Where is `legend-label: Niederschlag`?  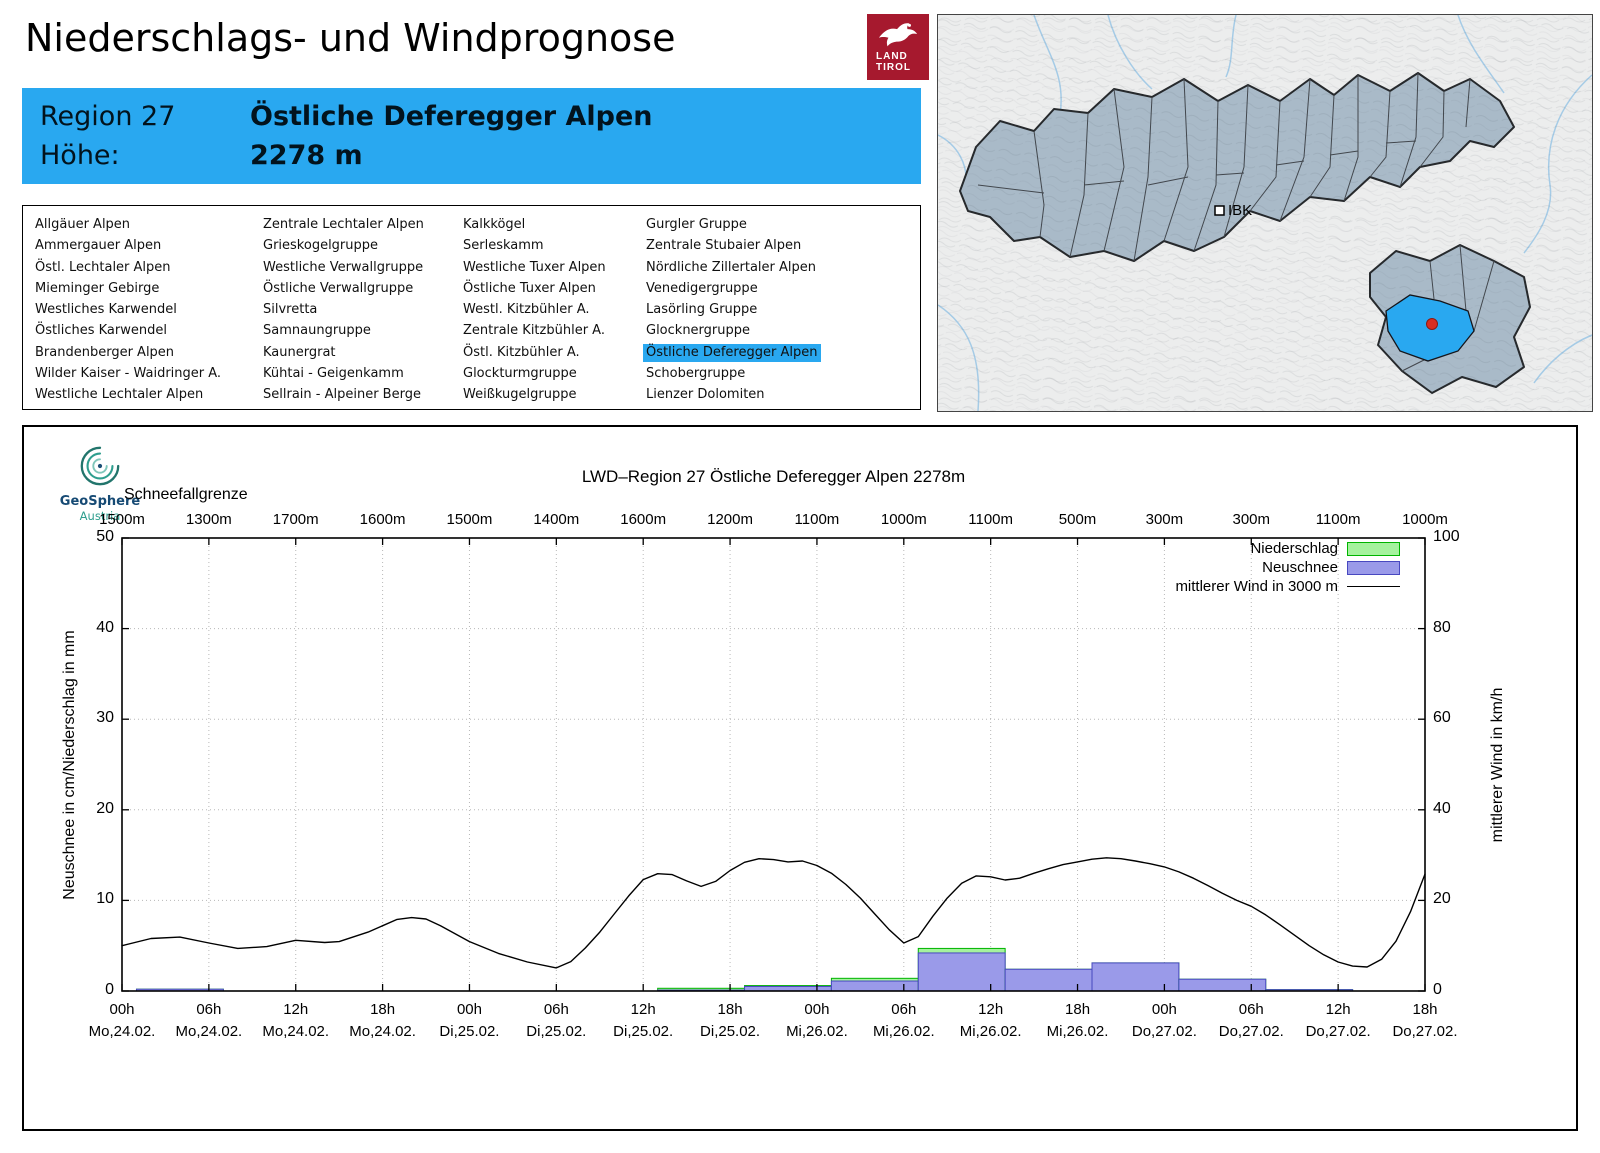
legend-label: Niederschlag is located at coordinates (1294, 548).